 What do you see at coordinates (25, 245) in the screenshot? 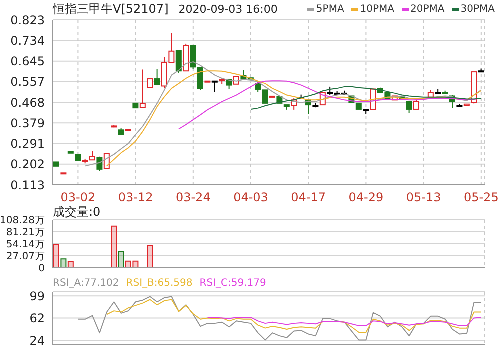
I see `y-tick-label: 54.14万` at bounding box center [25, 245].